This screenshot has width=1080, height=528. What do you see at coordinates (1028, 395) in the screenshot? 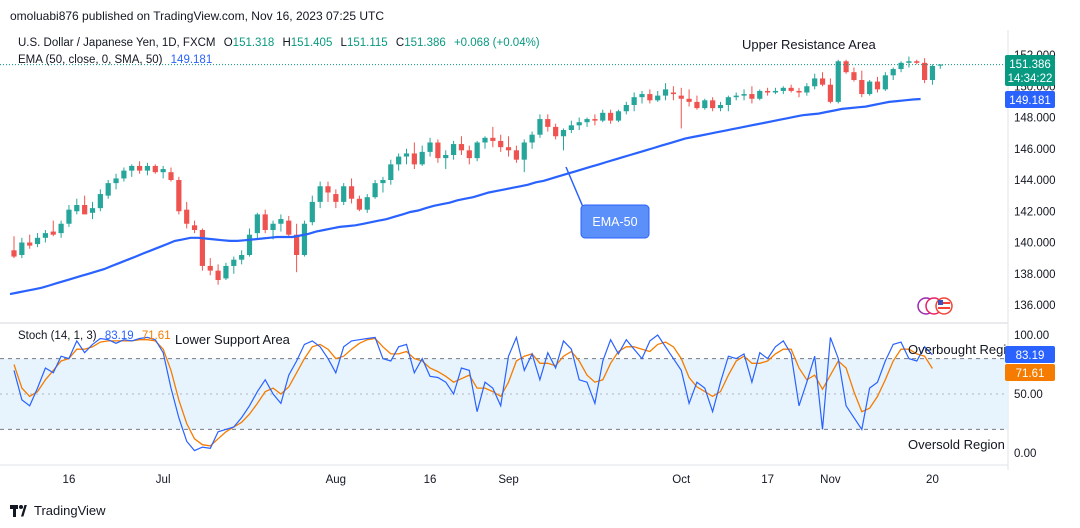
I see `stoch-tick-label: 50.00` at bounding box center [1028, 395].